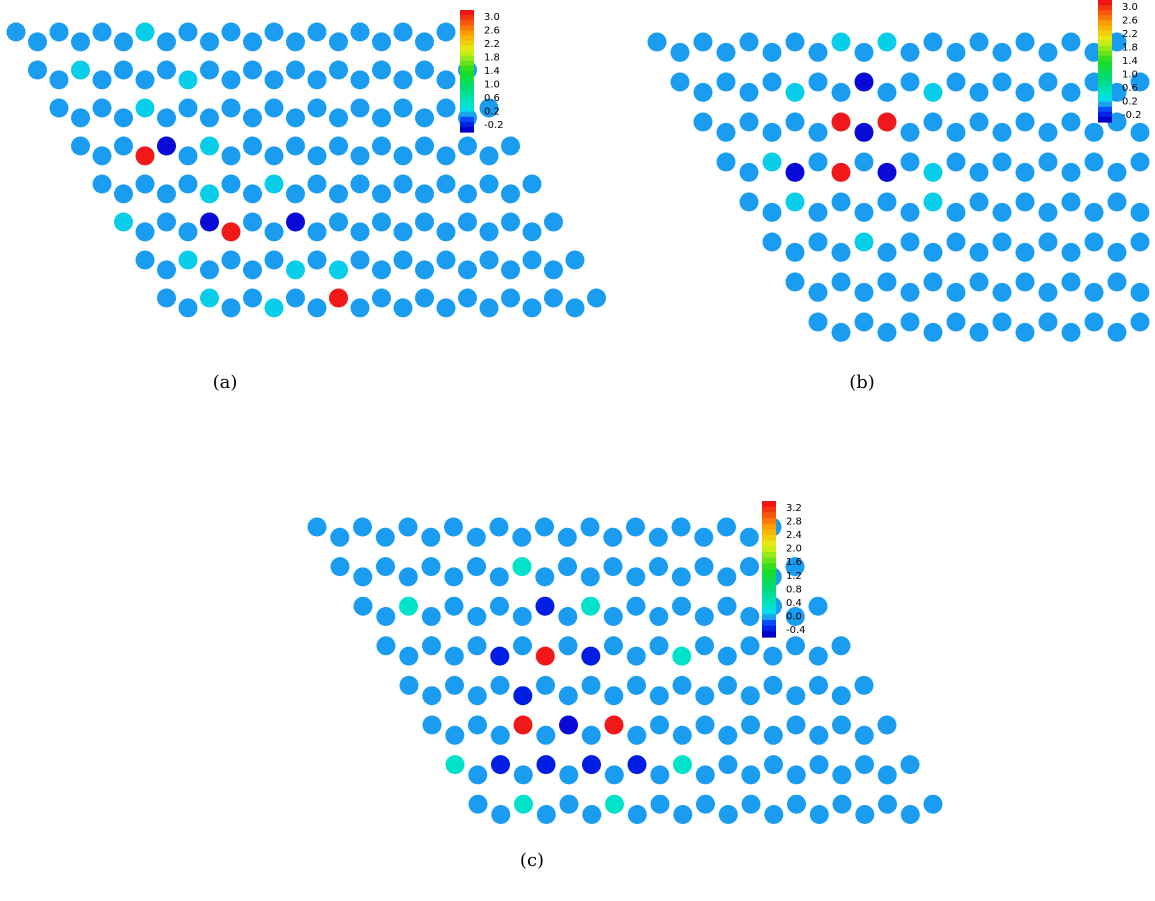  I want to click on colorbar-tick-label: -0.2, so click(1132, 115).